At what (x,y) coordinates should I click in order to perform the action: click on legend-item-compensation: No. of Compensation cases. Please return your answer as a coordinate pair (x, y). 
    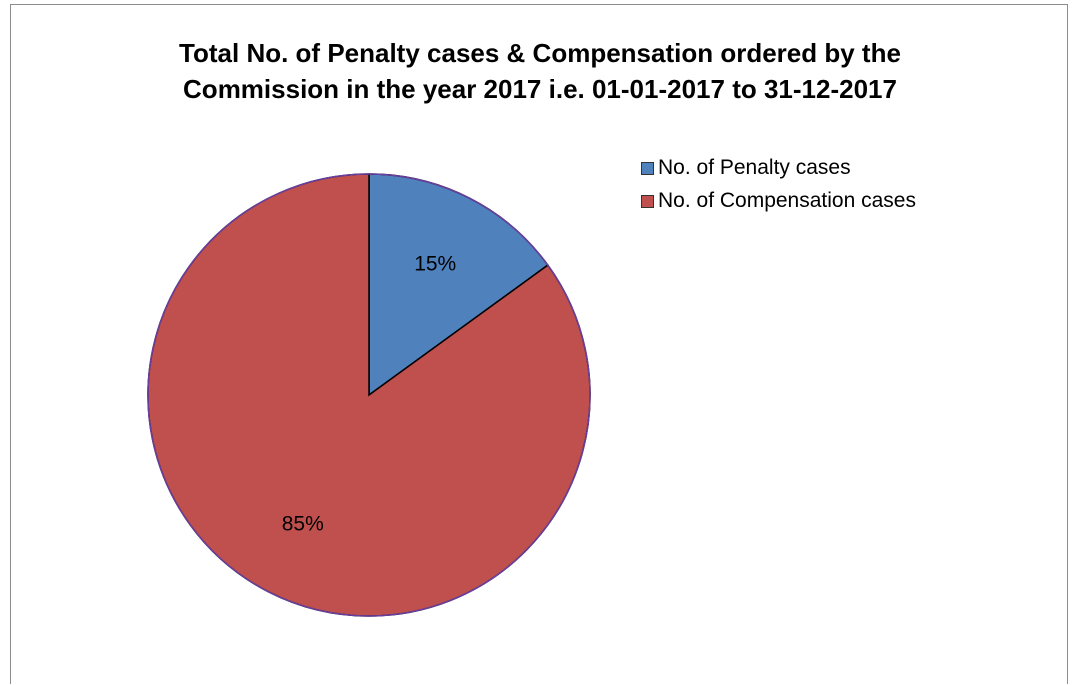
    Looking at the image, I should click on (778, 201).